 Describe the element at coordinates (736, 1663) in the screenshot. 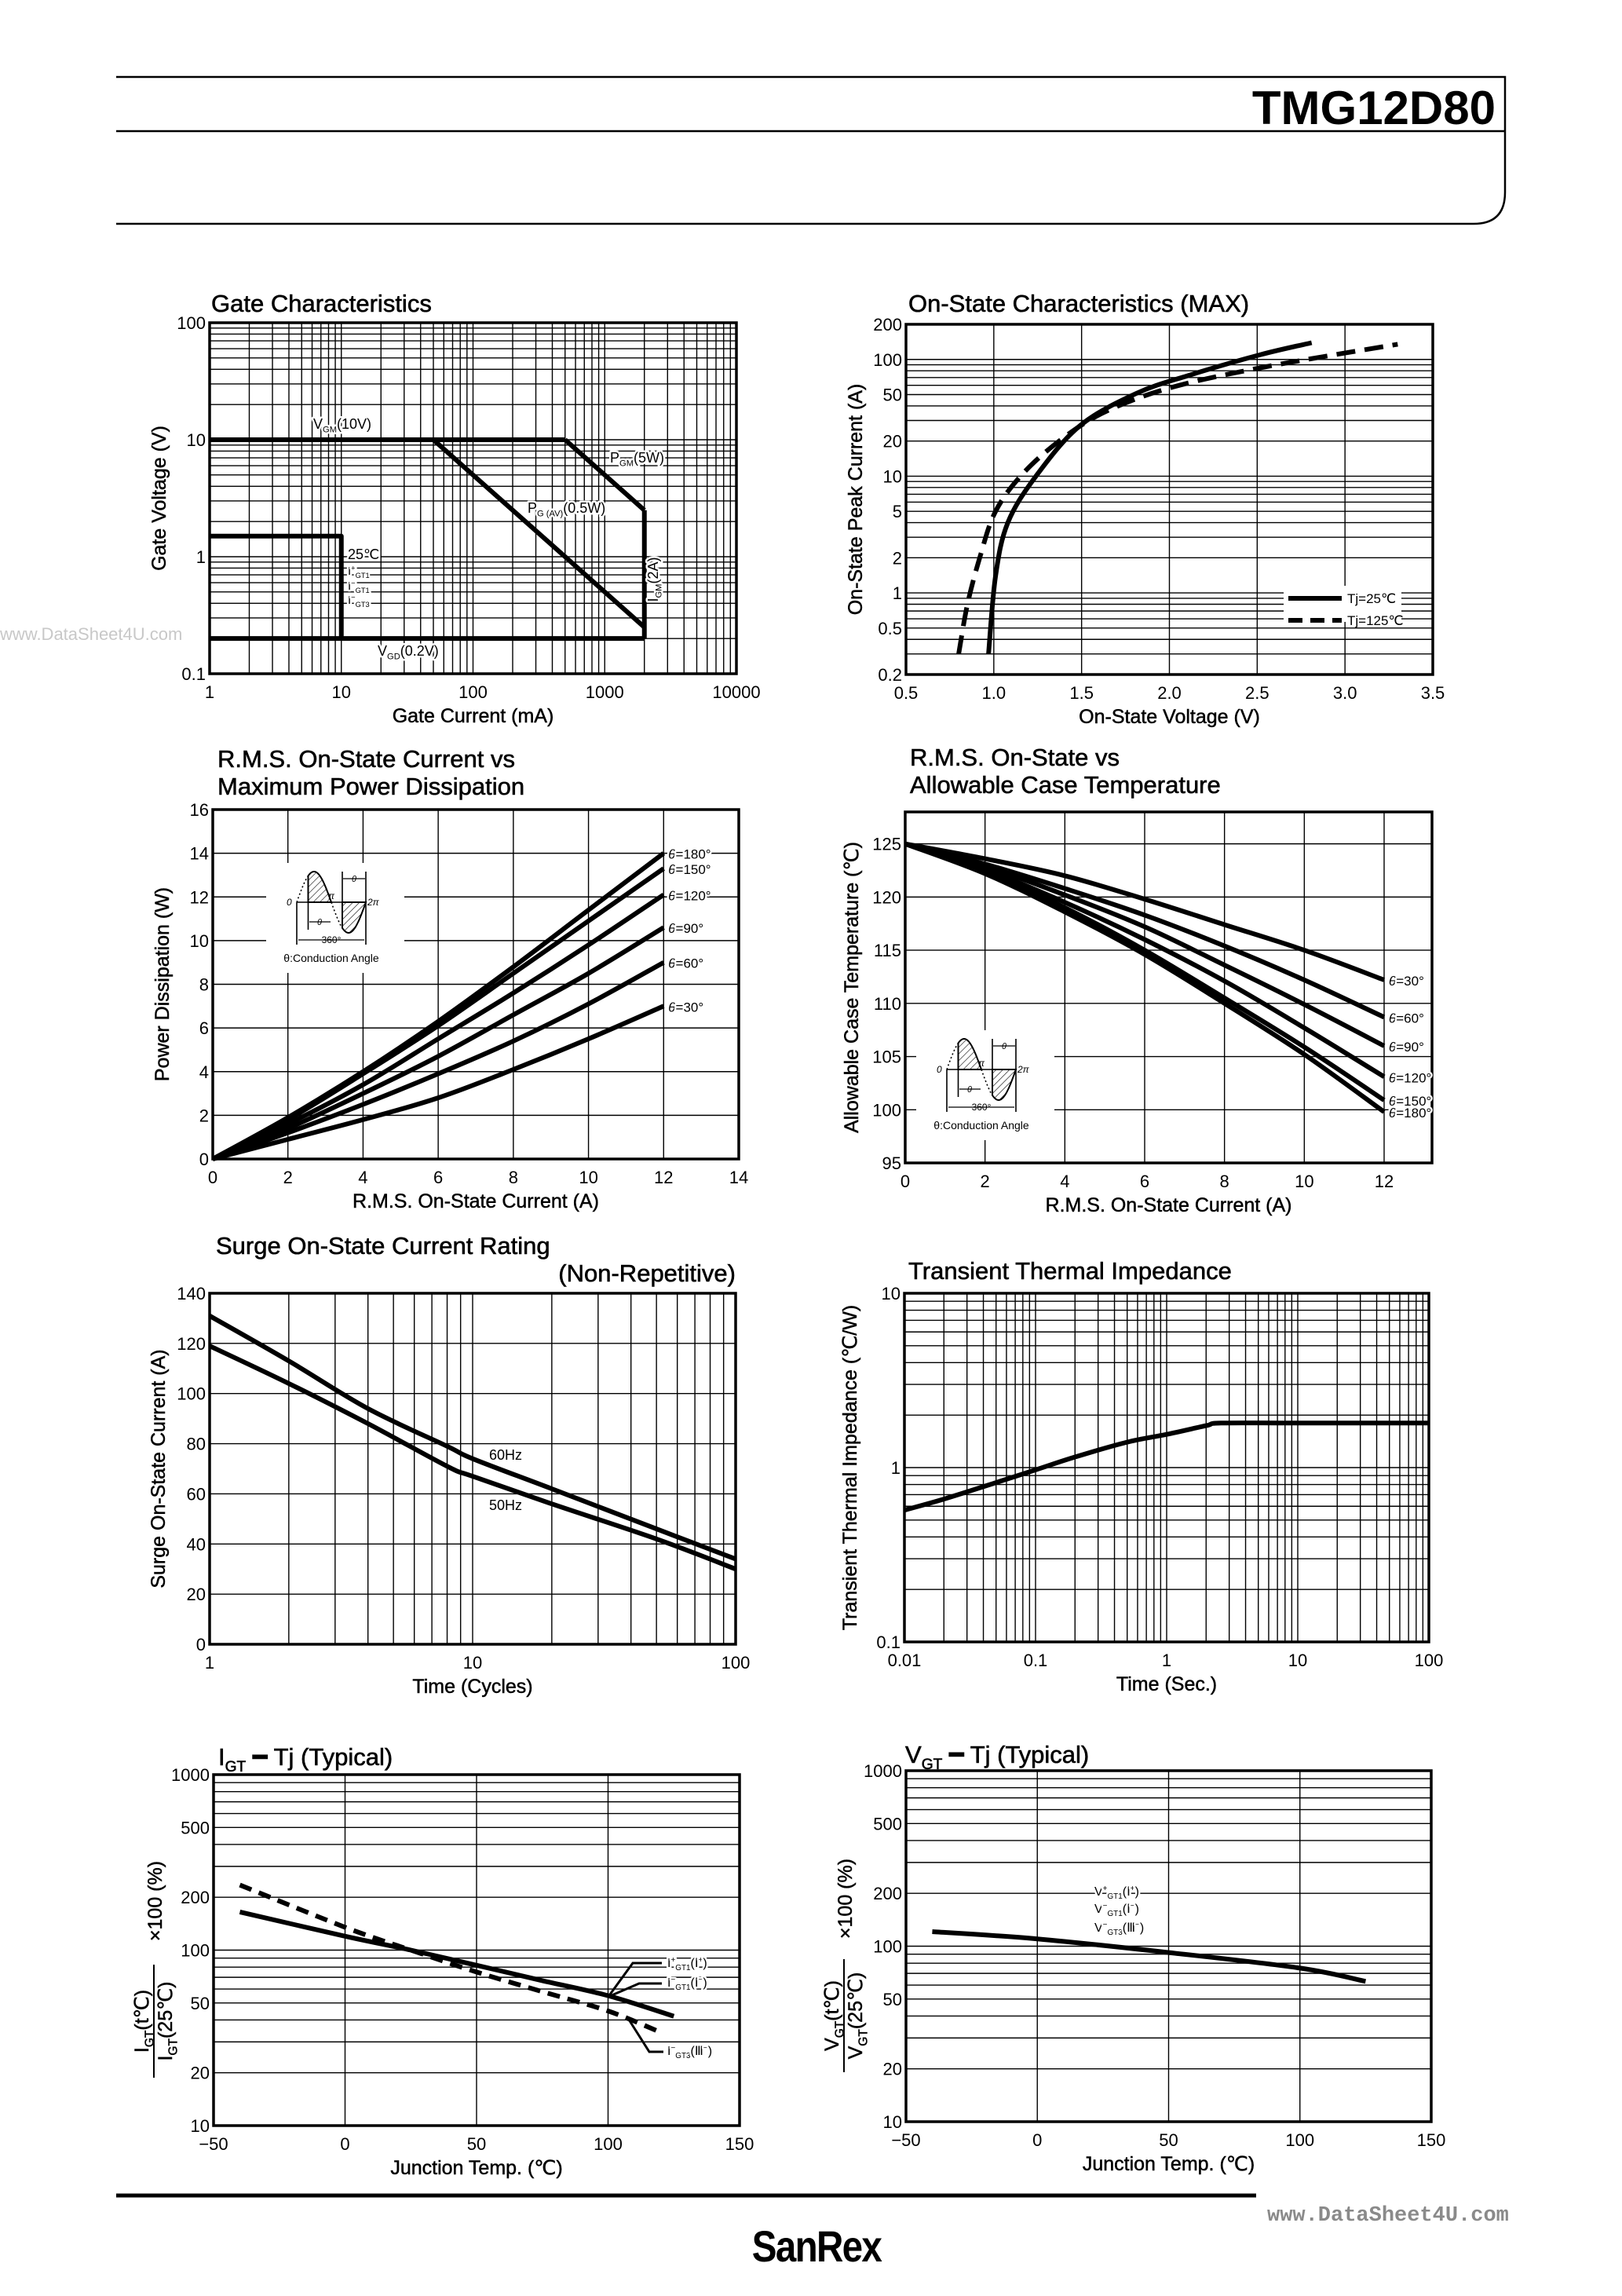

I see `x-tick-label: 100` at that location.